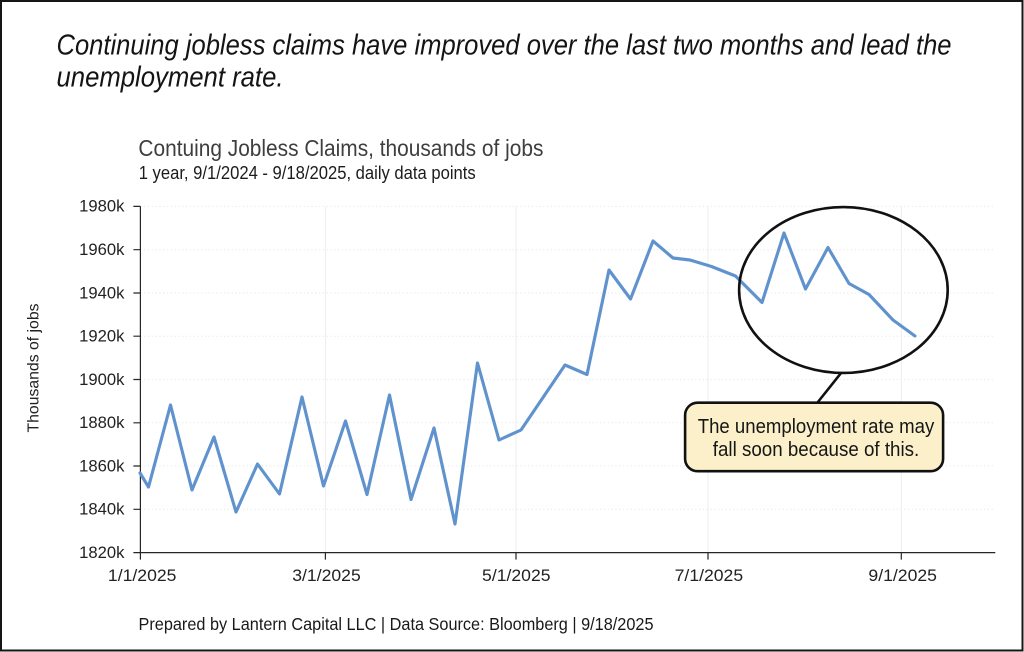 The height and width of the screenshot is (652, 1024). What do you see at coordinates (709, 576) in the screenshot?
I see `svg-text: 7/1/2025` at bounding box center [709, 576].